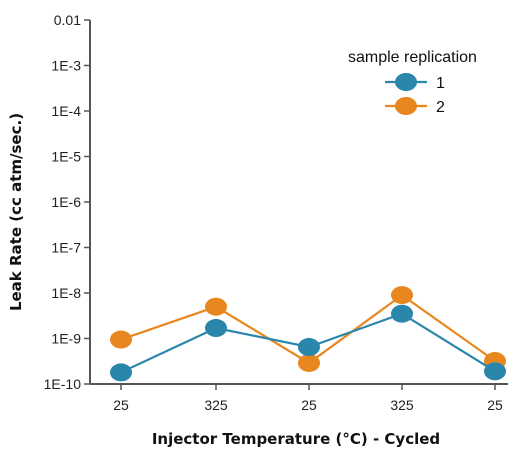  I want to click on x-axis-title: Injector Temperature (°C) - Cycled, so click(296, 439).